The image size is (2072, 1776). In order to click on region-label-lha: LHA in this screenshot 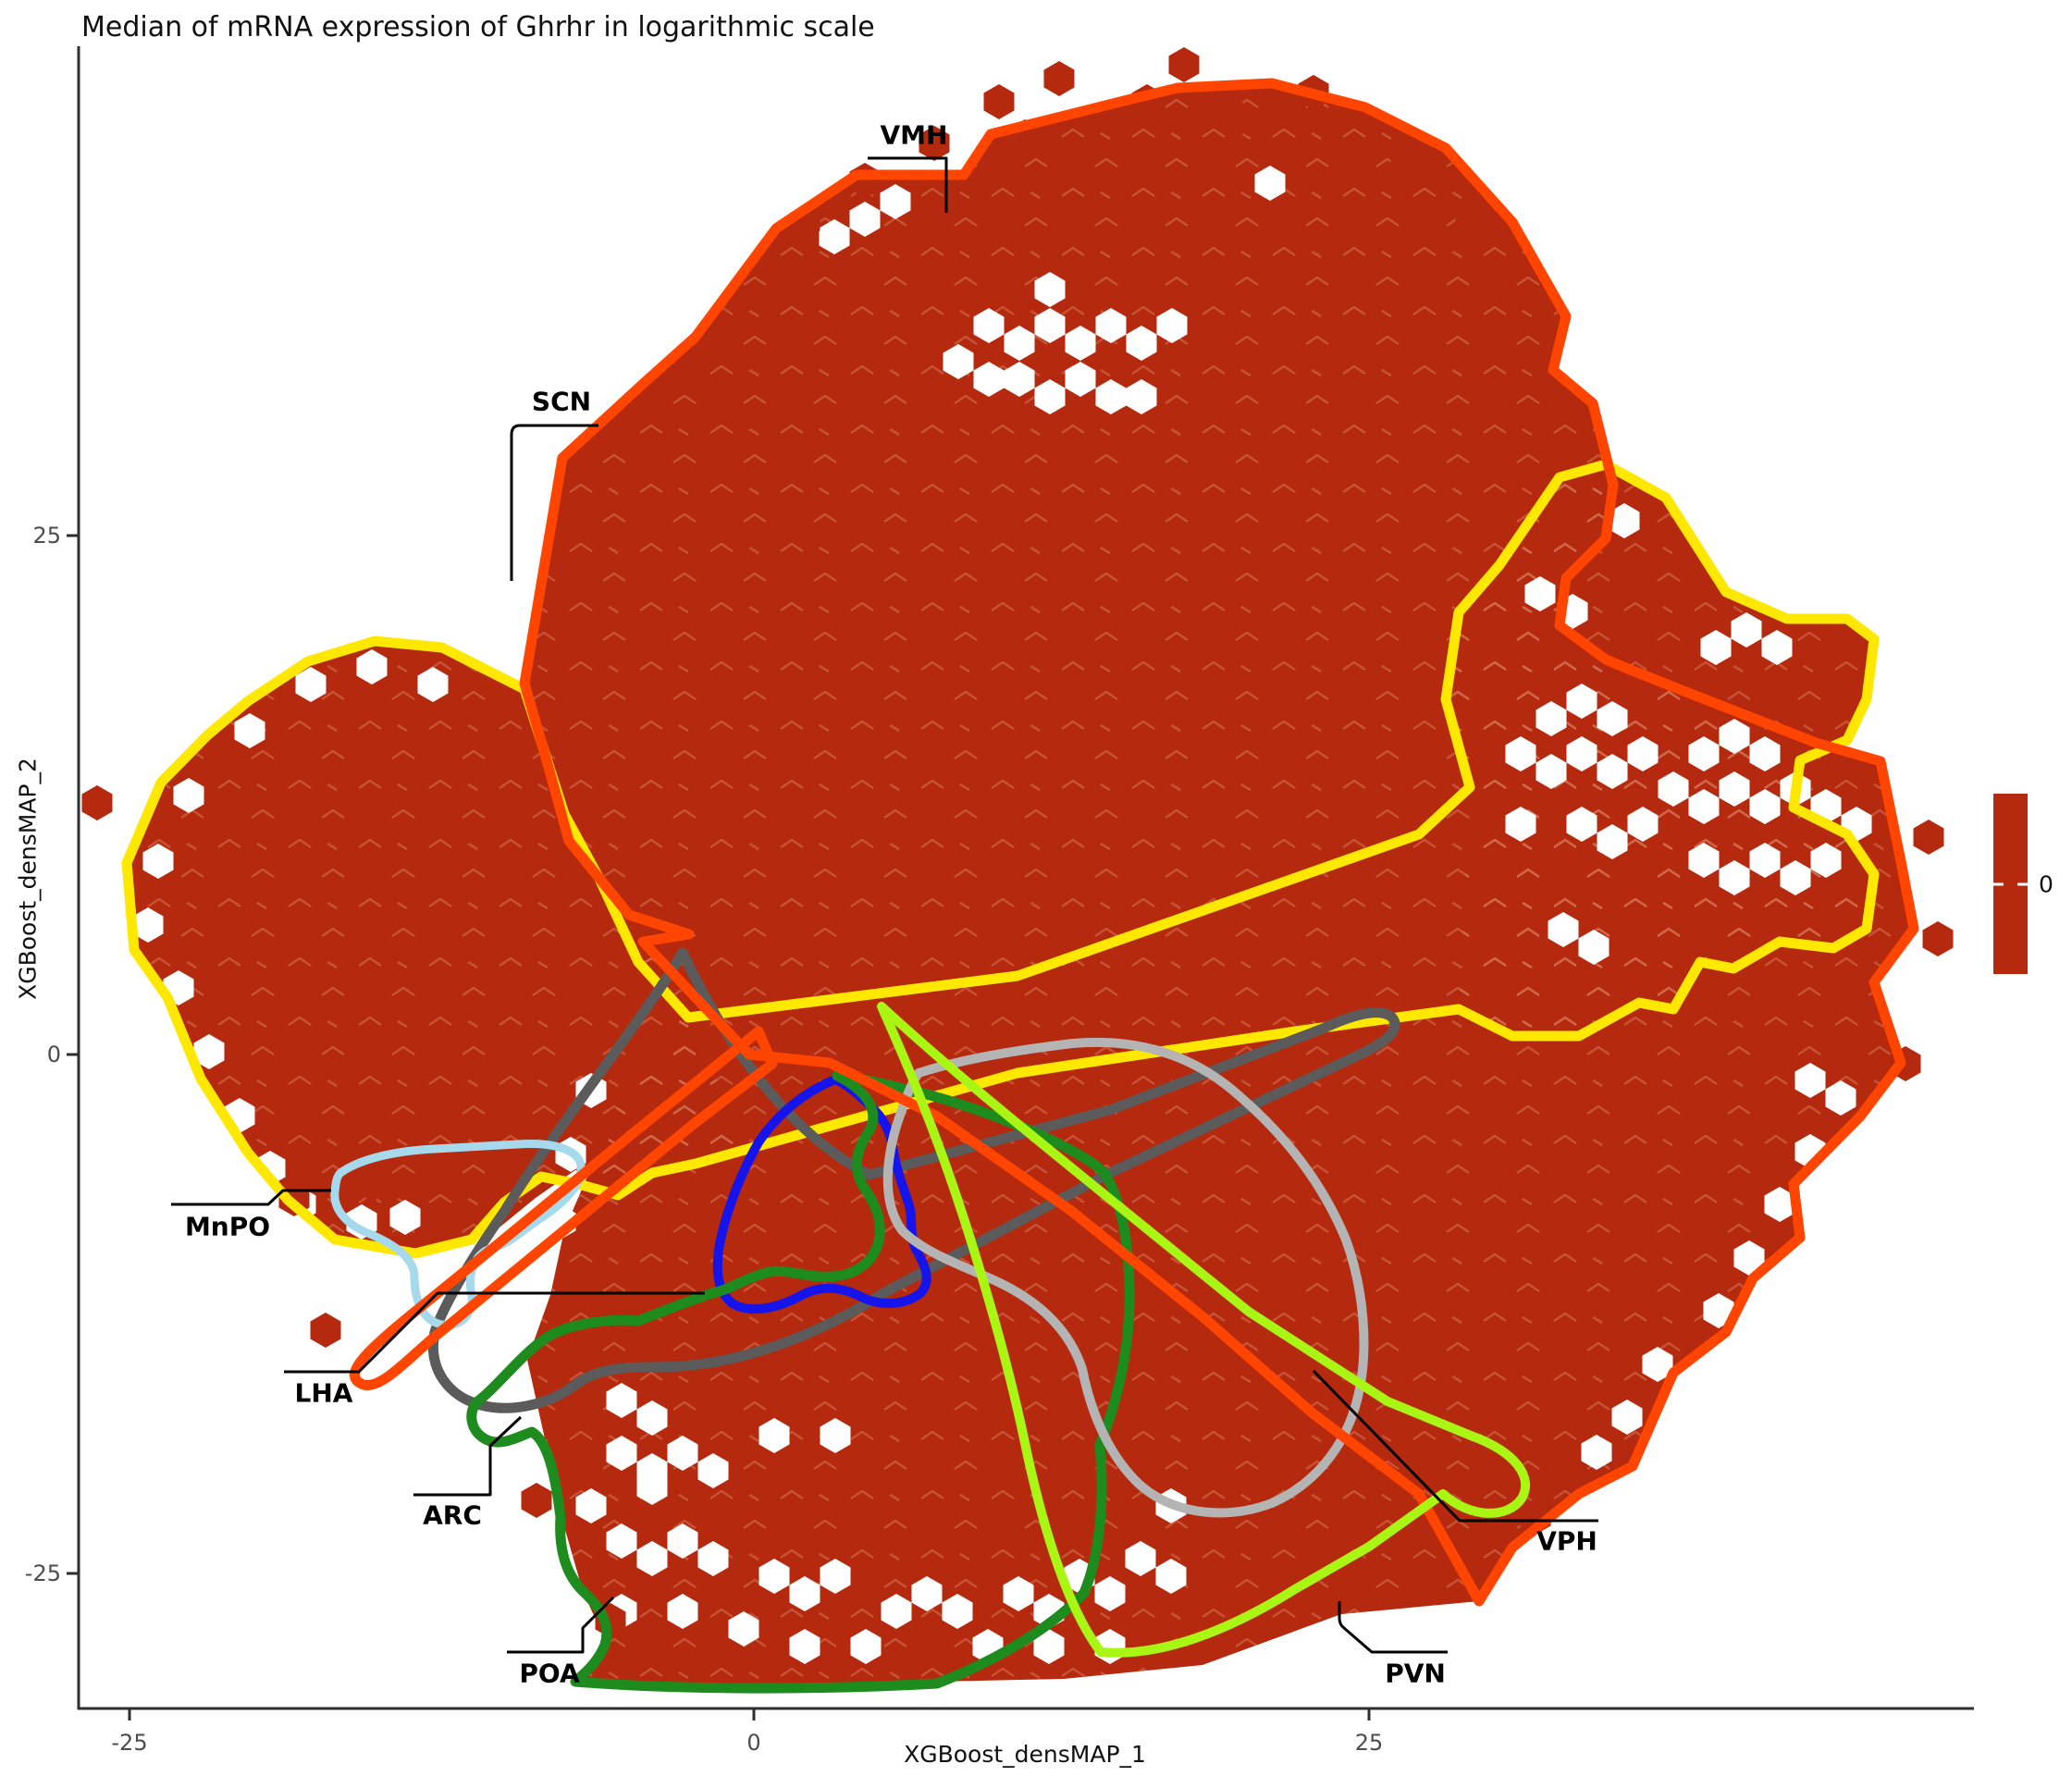, I will do `click(323, 1393)`.